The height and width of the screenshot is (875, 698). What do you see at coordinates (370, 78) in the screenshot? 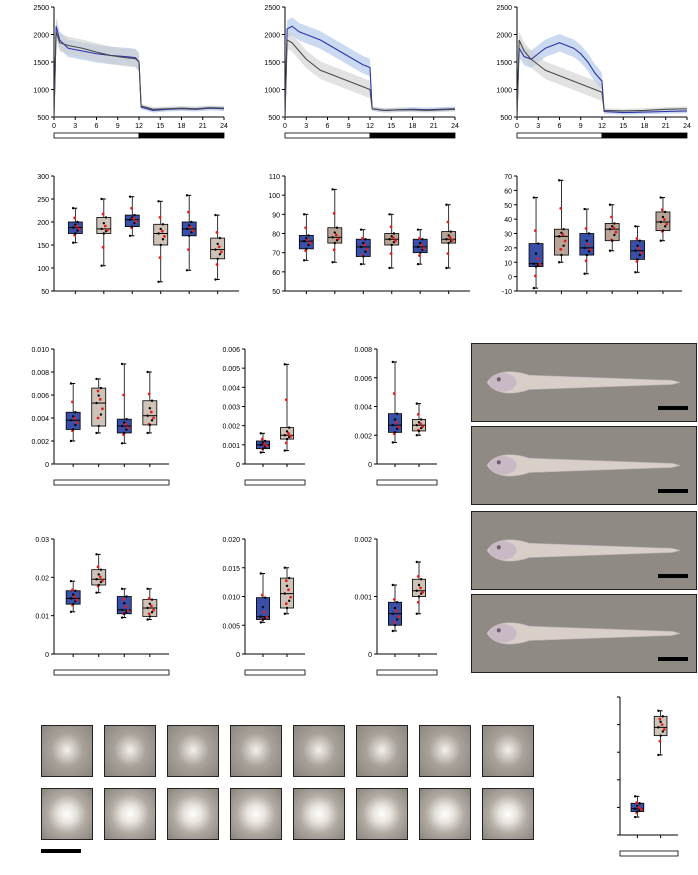
I see `series-line-grey` at bounding box center [370, 78].